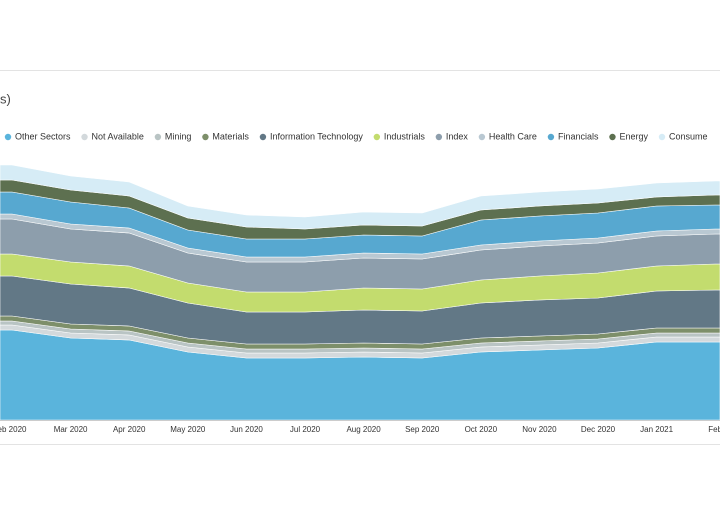  What do you see at coordinates (5, 98) in the screenshot?
I see `chart-title: s)` at bounding box center [5, 98].